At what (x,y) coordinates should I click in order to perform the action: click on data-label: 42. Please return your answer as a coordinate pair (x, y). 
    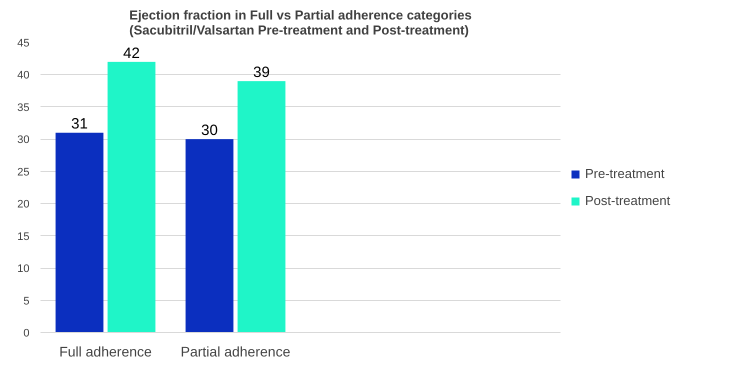
    Looking at the image, I should click on (131, 53).